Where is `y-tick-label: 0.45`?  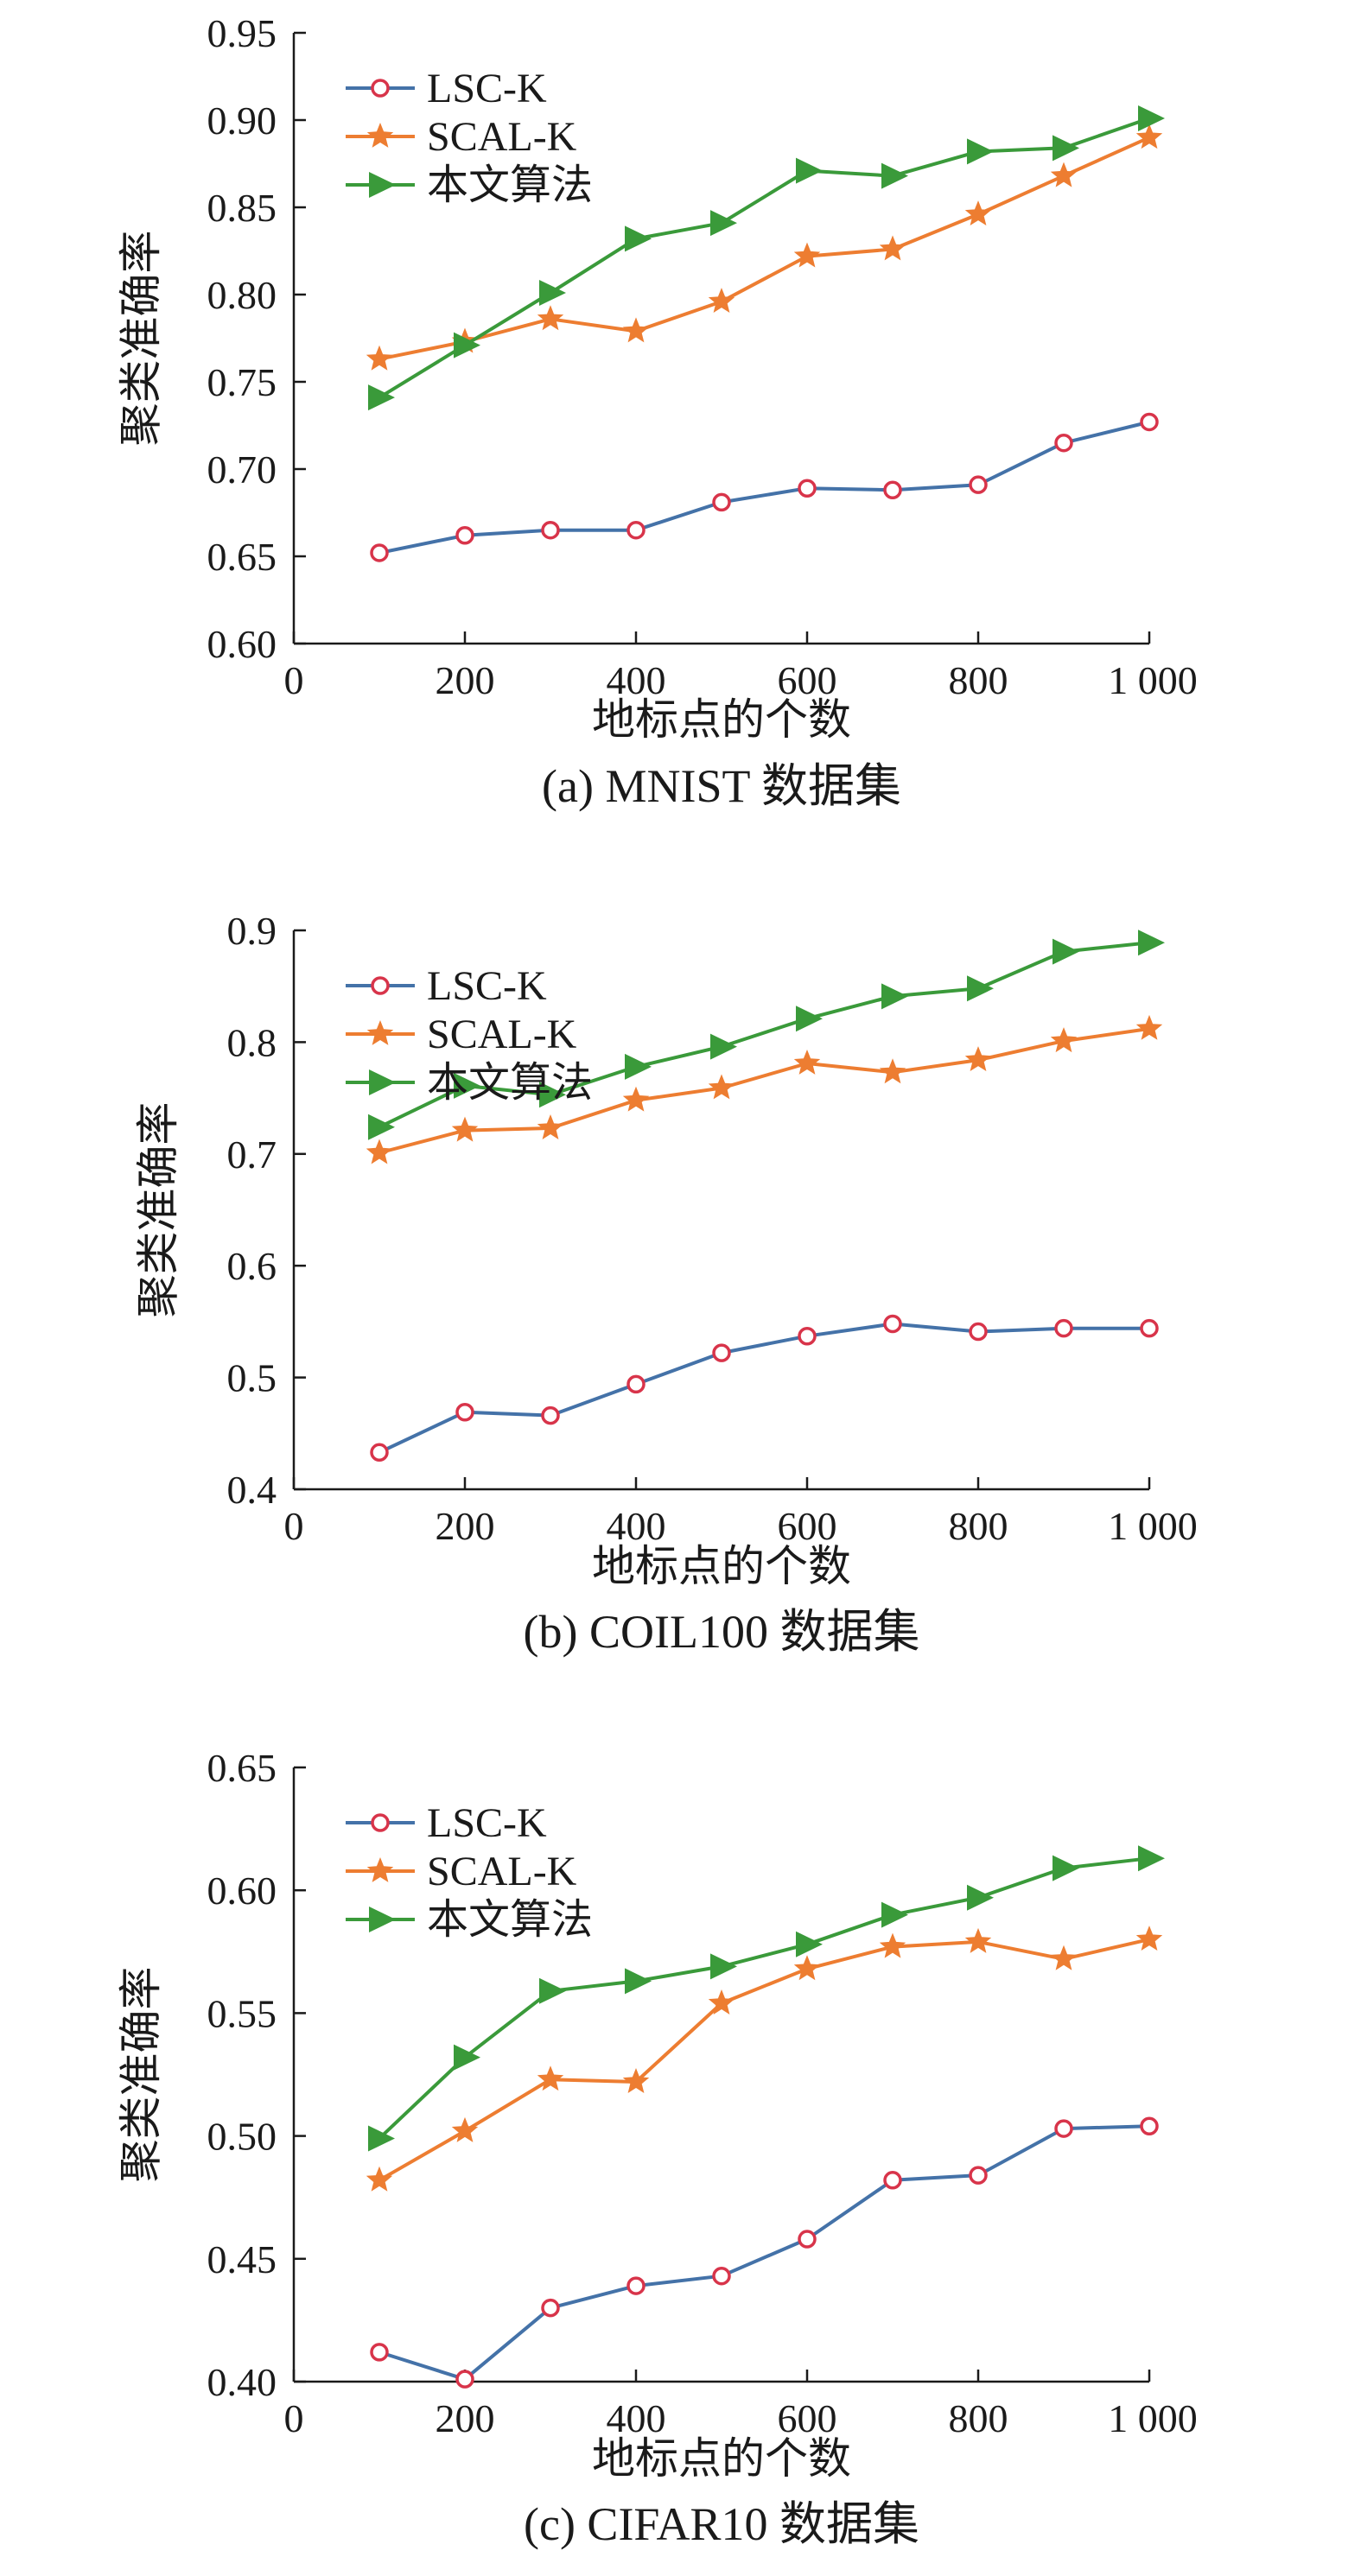 y-tick-label: 0.45 is located at coordinates (242, 2259).